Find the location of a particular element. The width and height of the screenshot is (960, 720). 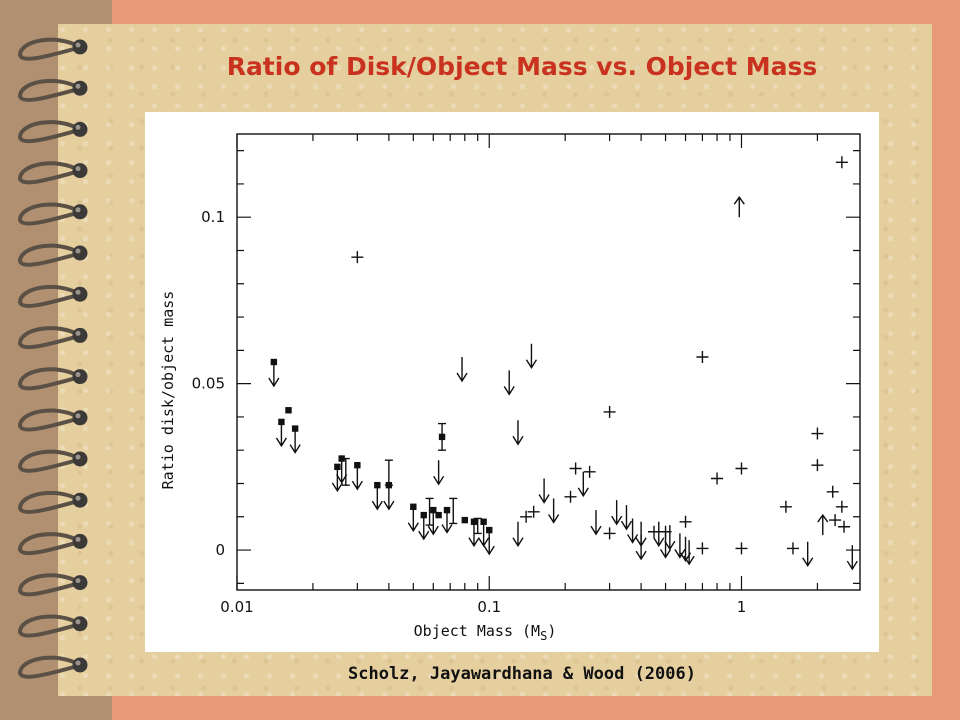

x-axis-label-sub: S is located at coordinates (543, 636).